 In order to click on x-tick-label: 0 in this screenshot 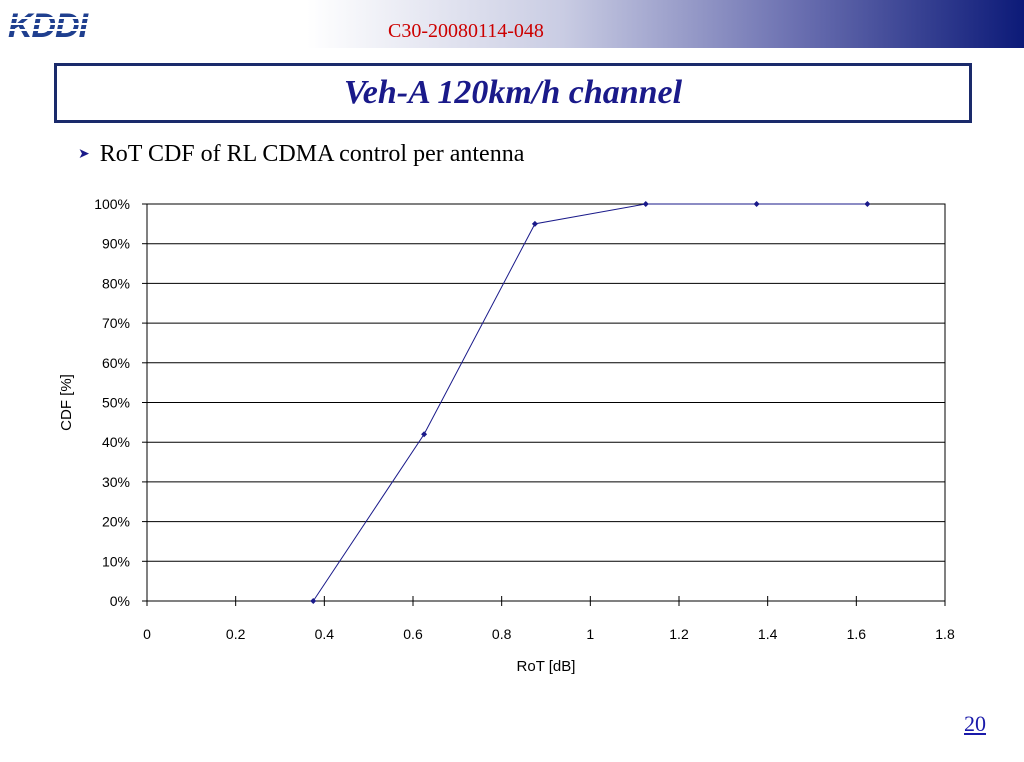, I will do `click(147, 634)`.